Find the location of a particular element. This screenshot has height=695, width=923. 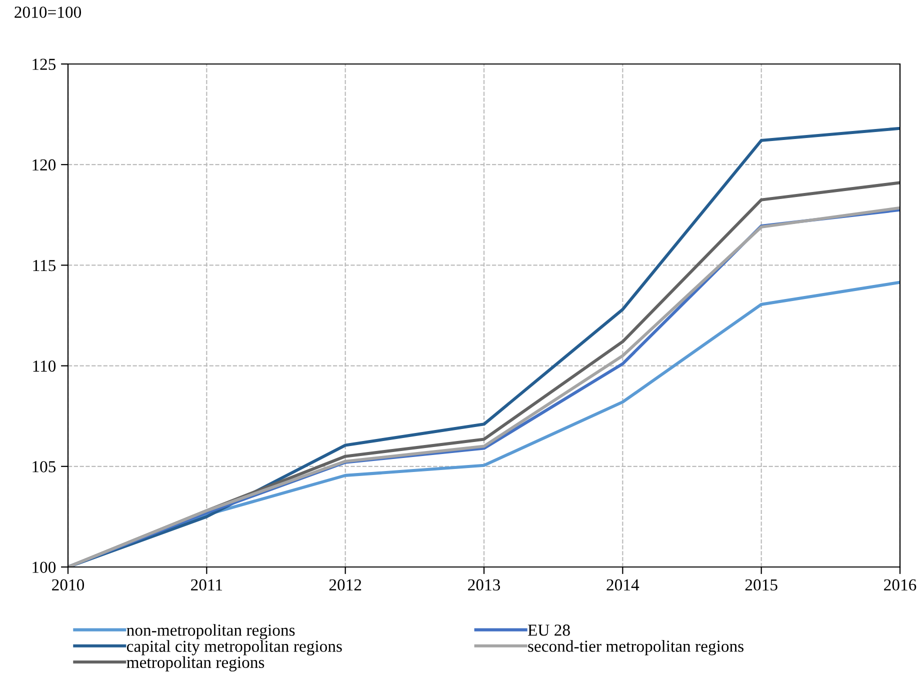

y-axis-title: 2010=100 is located at coordinates (48, 12).